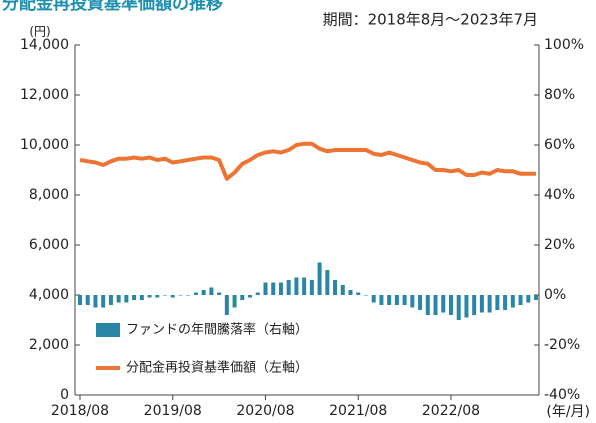  What do you see at coordinates (559, 195) in the screenshot?
I see `y2-tick-label: 40%` at bounding box center [559, 195].